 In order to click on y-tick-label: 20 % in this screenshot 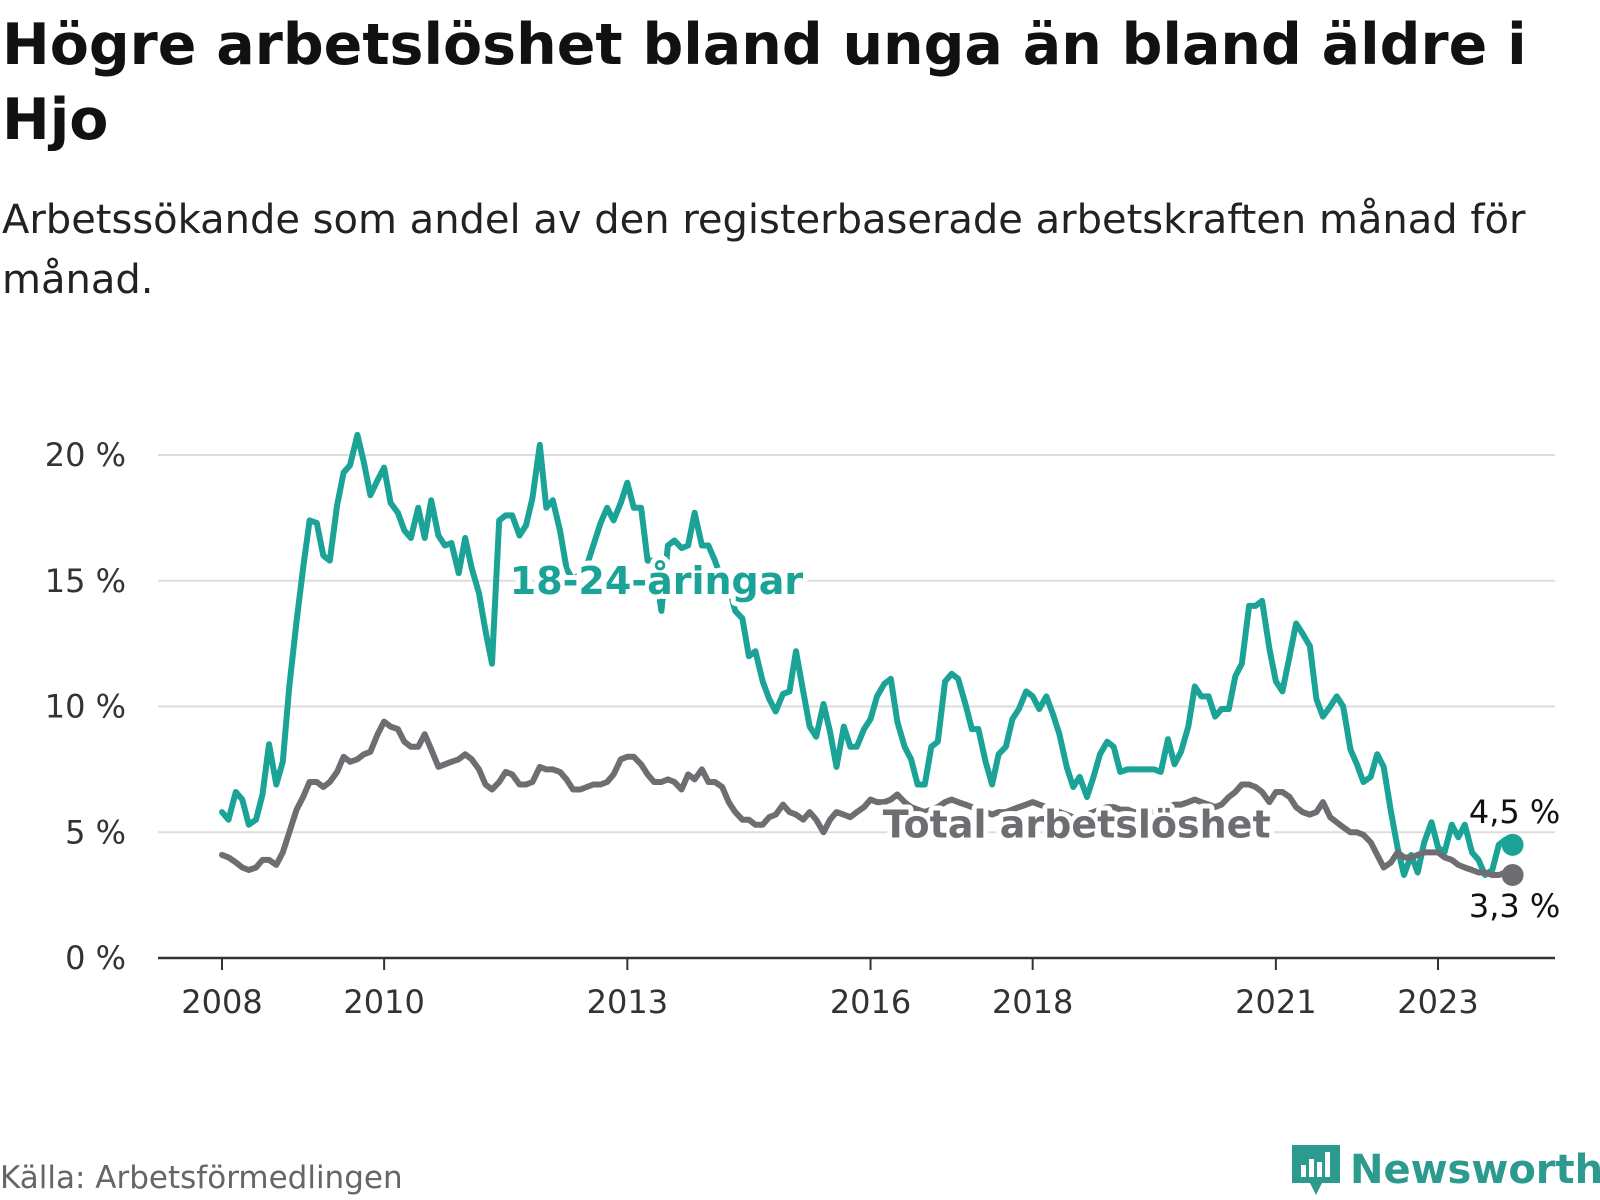, I will do `click(85, 455)`.